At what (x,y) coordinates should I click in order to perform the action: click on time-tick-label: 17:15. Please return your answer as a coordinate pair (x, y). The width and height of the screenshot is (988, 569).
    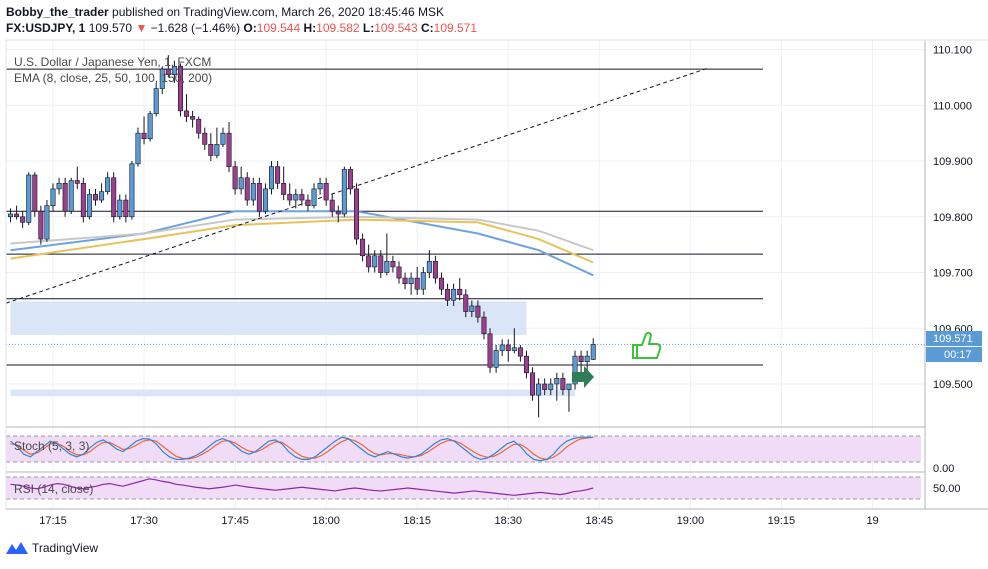
    Looking at the image, I should click on (53, 521).